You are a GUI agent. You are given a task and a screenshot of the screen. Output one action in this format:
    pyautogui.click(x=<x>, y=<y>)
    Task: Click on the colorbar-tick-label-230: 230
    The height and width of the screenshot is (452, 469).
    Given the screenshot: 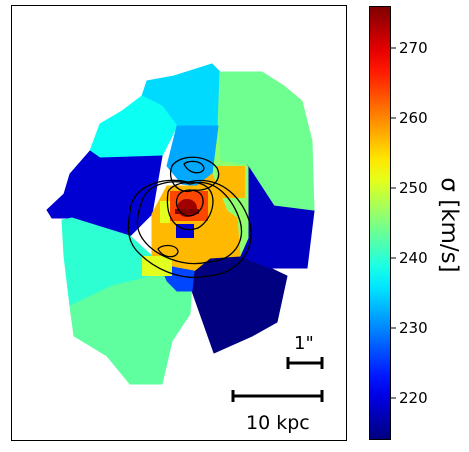 What is the action you would take?
    pyautogui.click(x=413, y=328)
    